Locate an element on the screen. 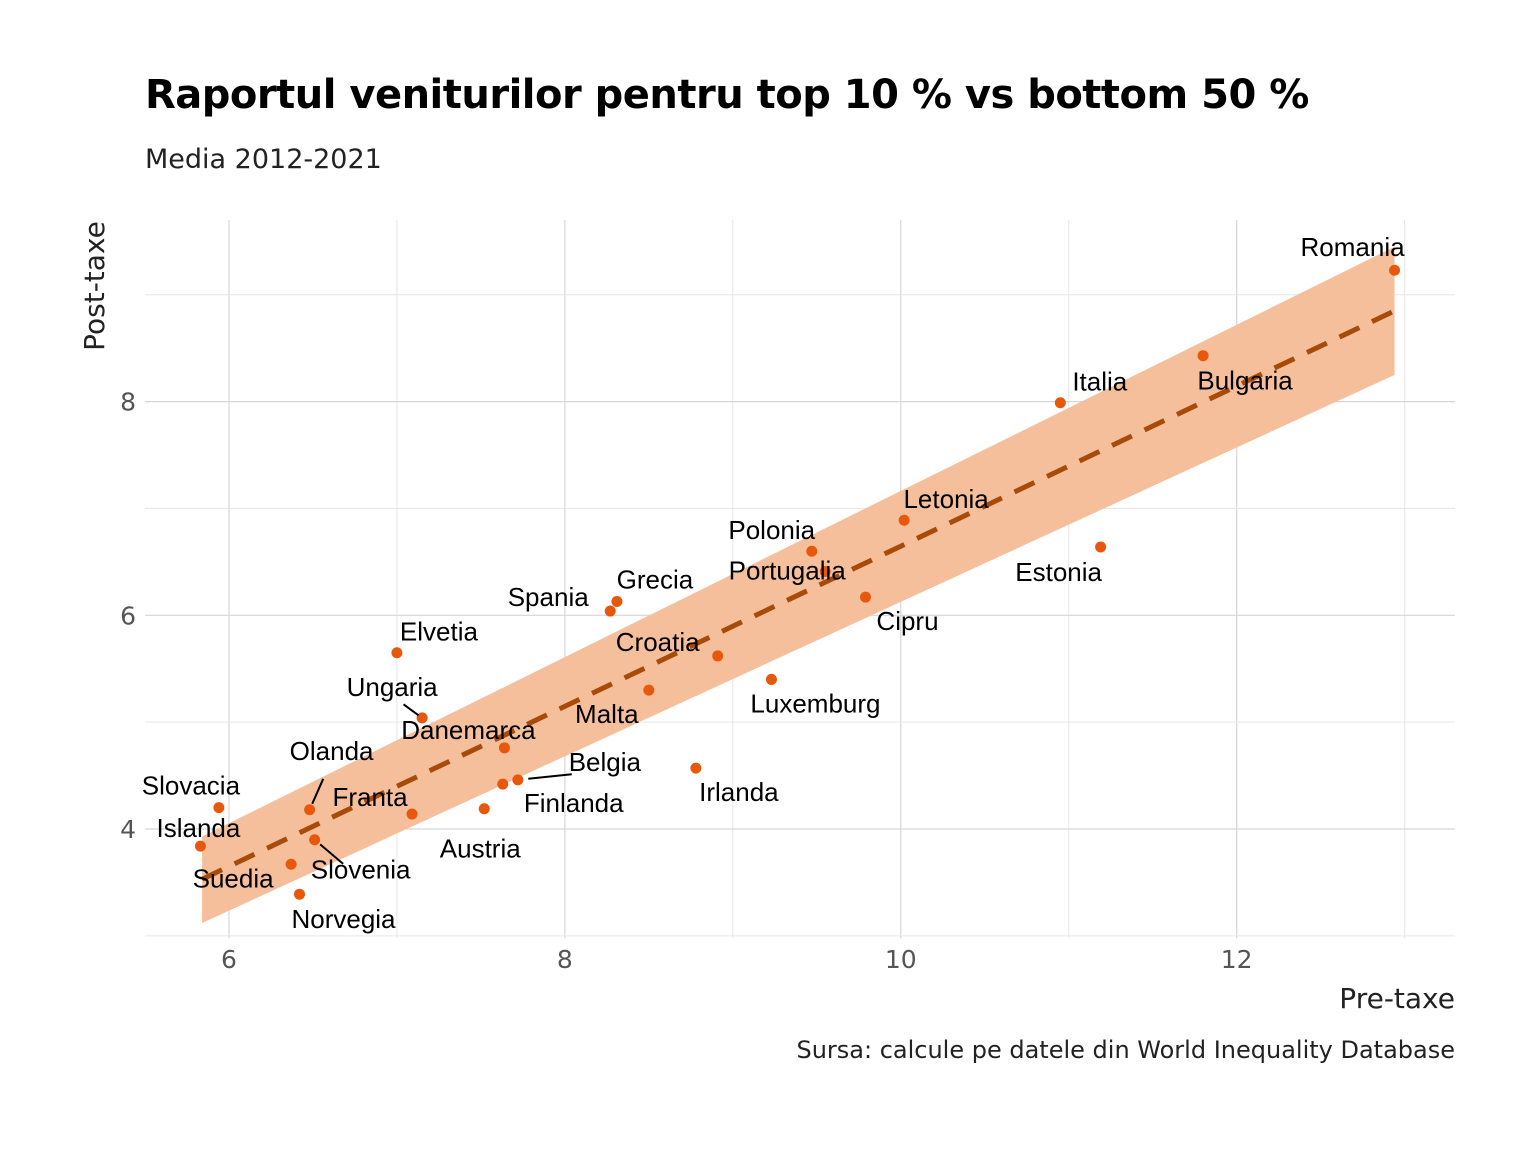 The width and height of the screenshot is (1536, 1152). point-luxemburg is located at coordinates (771, 679).